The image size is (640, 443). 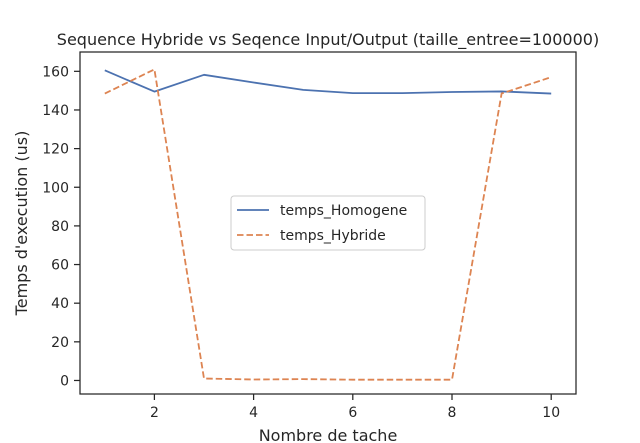 I want to click on x-tick-label: 6, so click(x=352, y=413).